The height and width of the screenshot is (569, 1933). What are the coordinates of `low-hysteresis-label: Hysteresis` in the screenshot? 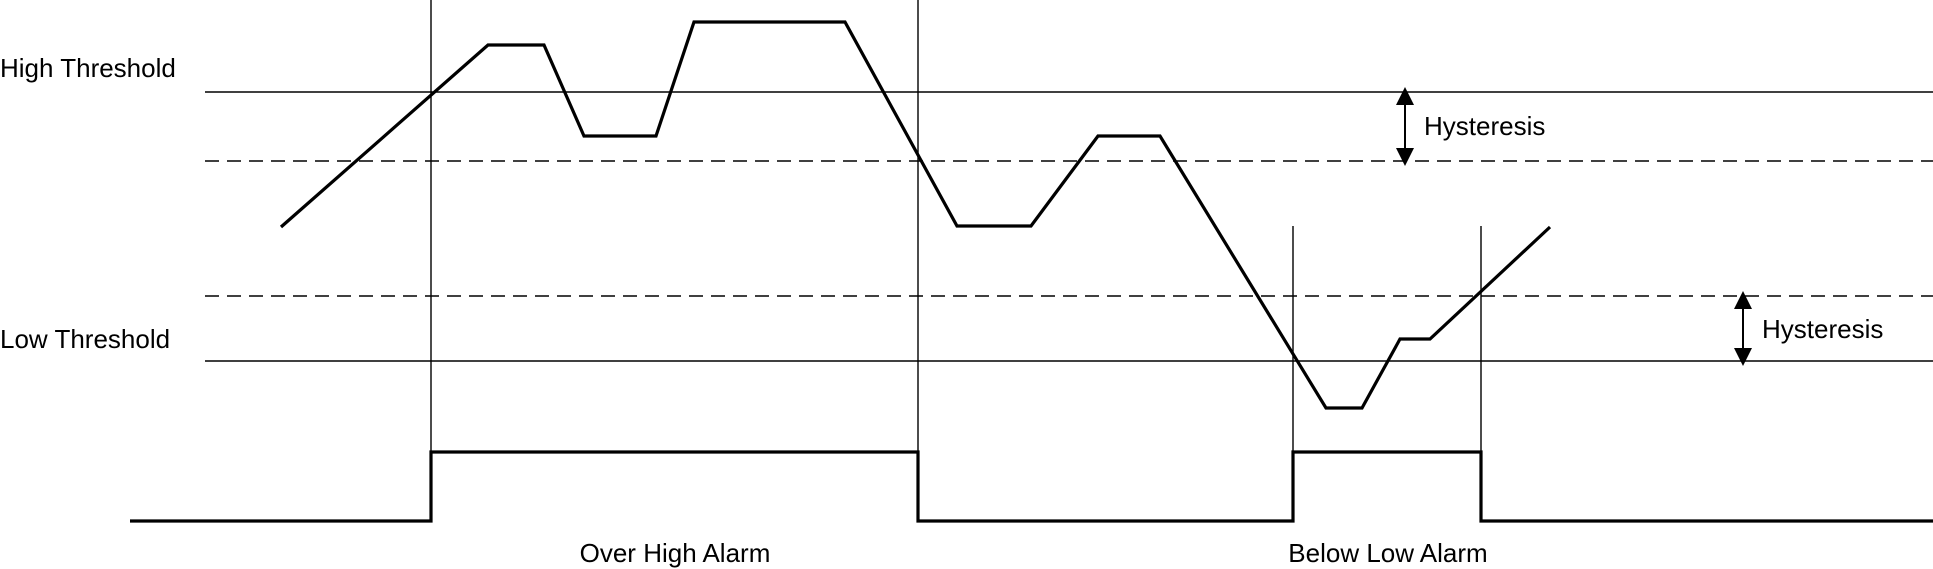 It's located at (1822, 329).